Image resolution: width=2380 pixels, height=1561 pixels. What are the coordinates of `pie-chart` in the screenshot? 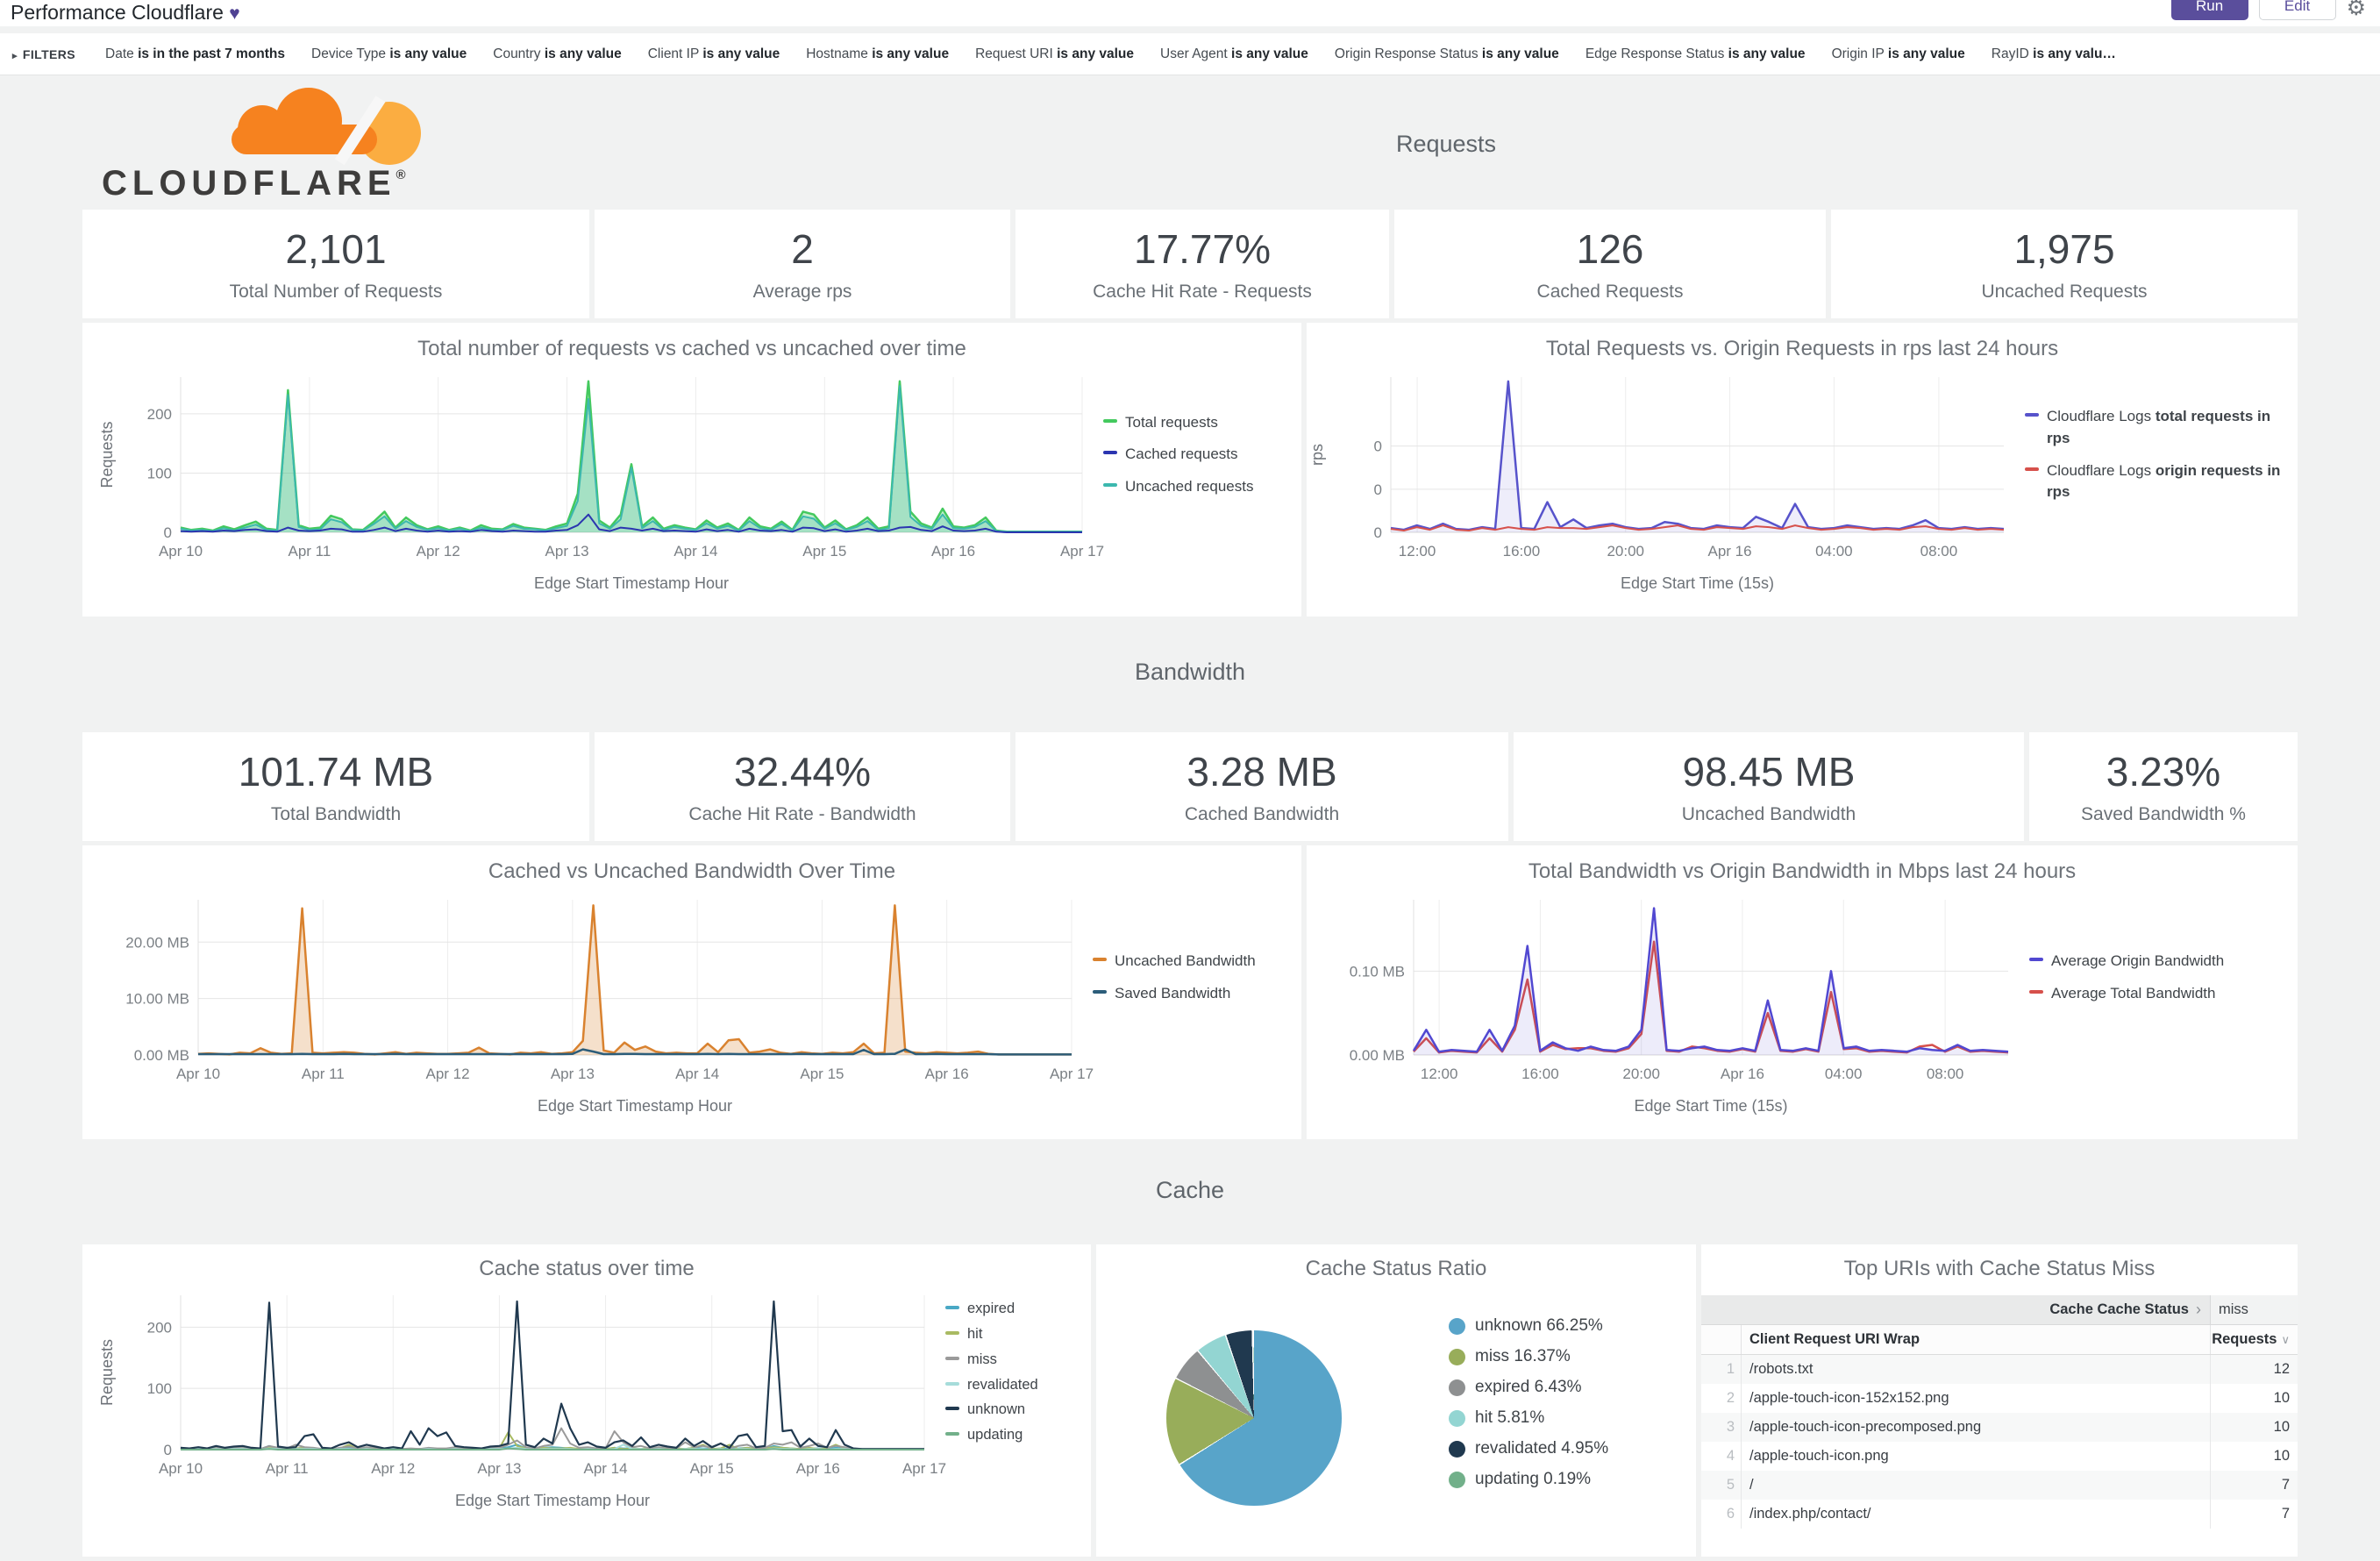 It's located at (1254, 1418).